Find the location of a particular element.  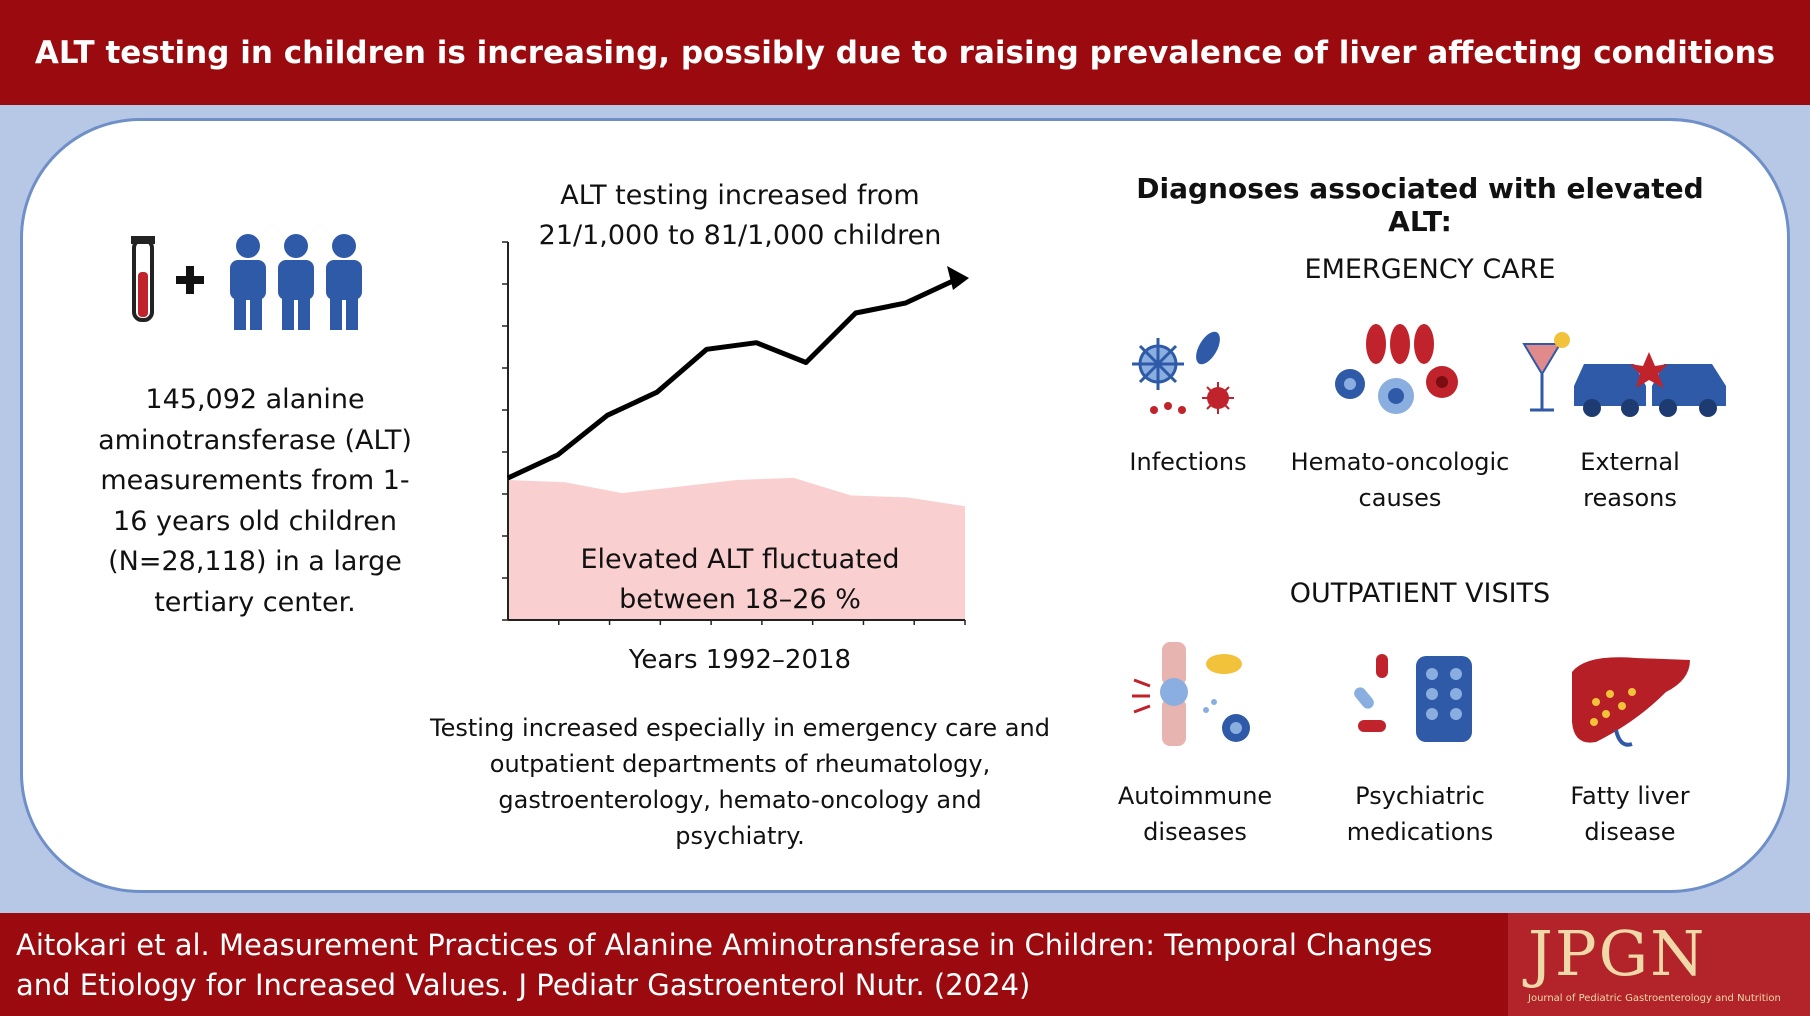

trend-arrowhead is located at coordinates (958, 278).